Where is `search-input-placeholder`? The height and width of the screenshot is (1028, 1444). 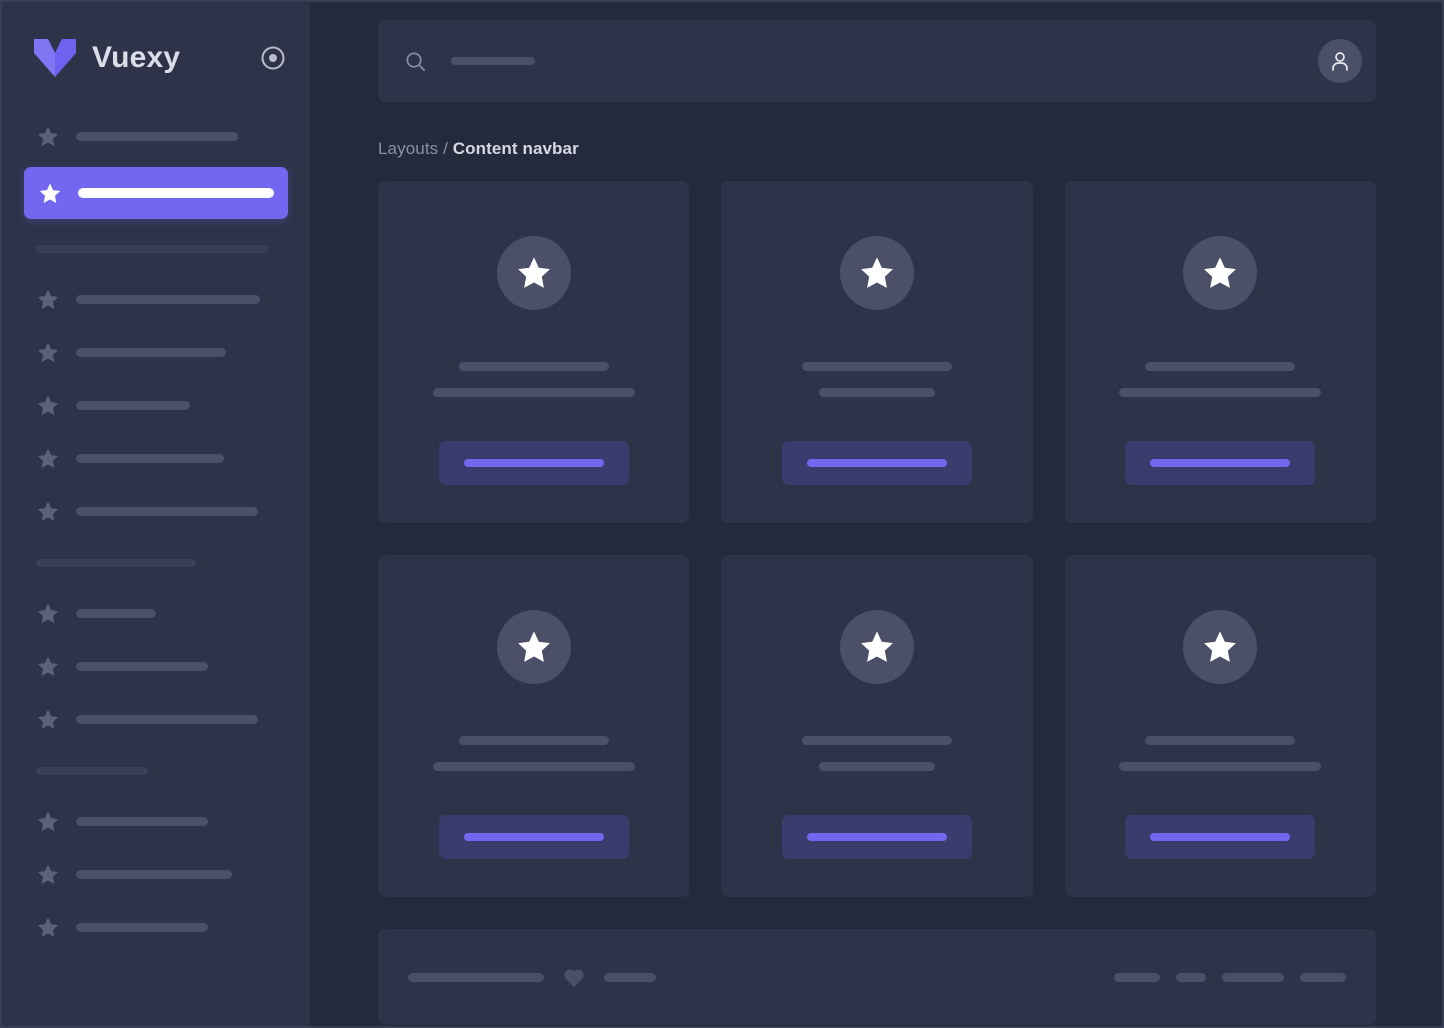 search-input-placeholder is located at coordinates (493, 61).